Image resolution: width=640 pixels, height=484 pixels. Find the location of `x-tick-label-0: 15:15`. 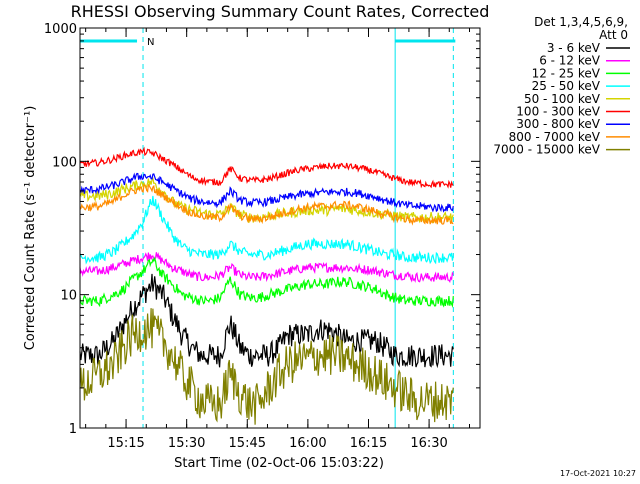

x-tick-label-0: 15:15 is located at coordinates (125, 443).